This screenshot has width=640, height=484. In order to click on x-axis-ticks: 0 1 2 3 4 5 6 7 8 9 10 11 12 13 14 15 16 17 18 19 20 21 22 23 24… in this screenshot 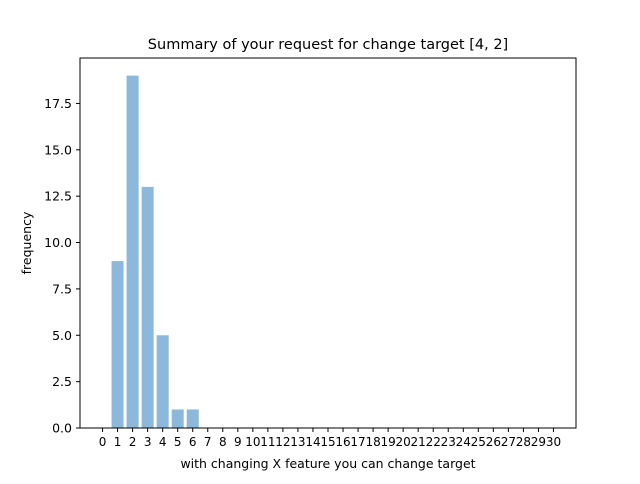, I will do `click(330, 438)`.